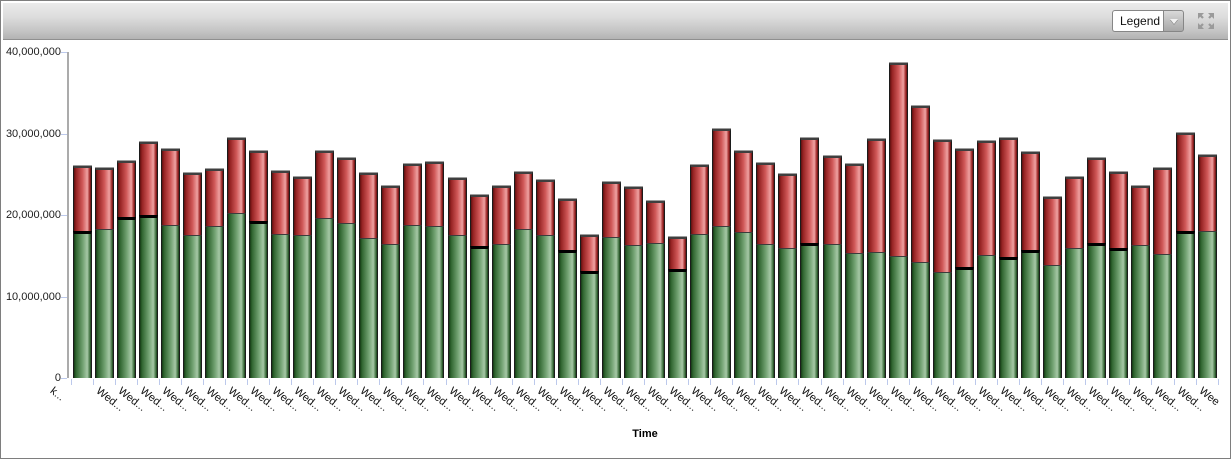  I want to click on legend-combobox: Legend, so click(1148, 21).